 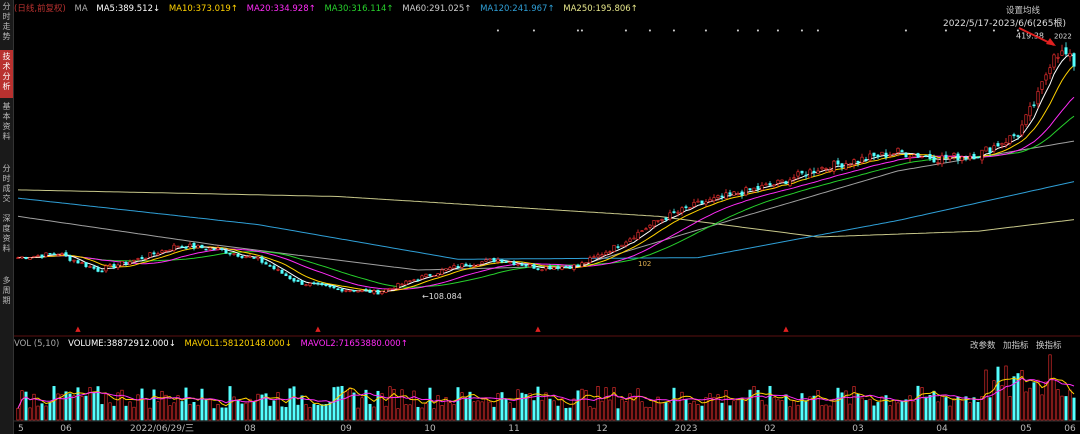 I want to click on volume-value: VOLUME:38872912.000↓, so click(x=122, y=344).